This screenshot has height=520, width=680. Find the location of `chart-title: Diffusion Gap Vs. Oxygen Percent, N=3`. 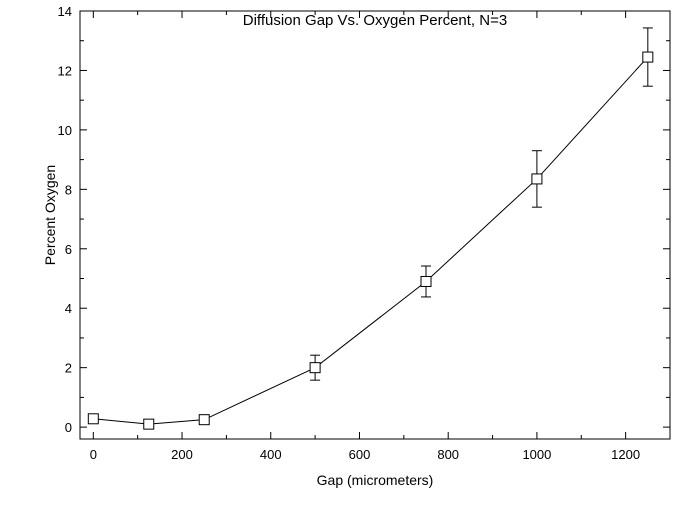

chart-title: Diffusion Gap Vs. Oxygen Percent, N=3 is located at coordinates (375, 20).